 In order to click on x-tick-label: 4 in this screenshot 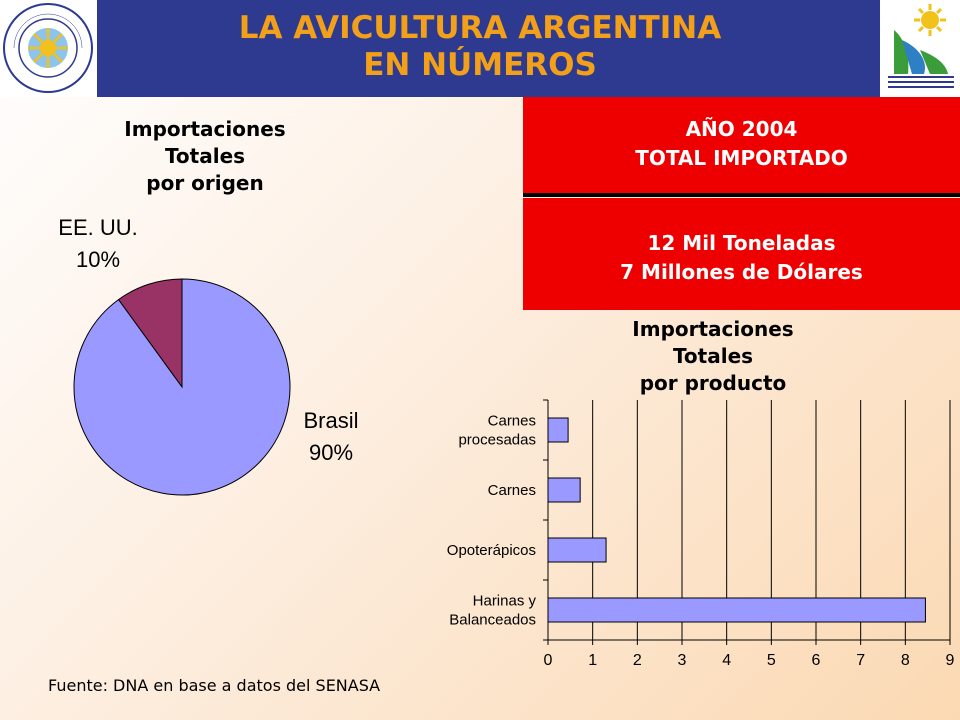, I will do `click(726, 660)`.